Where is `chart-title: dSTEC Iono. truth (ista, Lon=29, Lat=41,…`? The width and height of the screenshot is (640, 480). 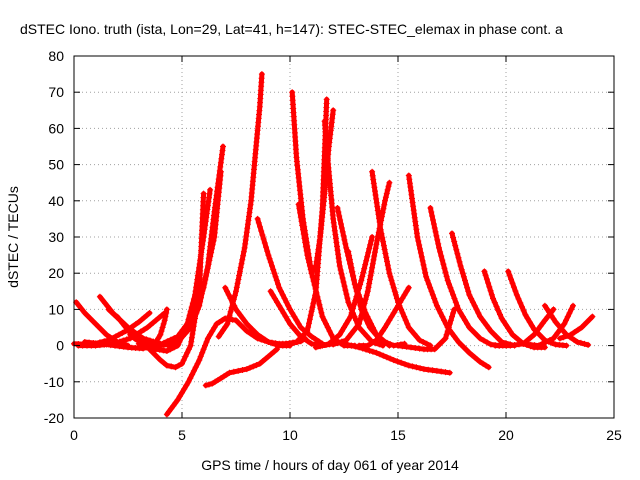
chart-title: dSTEC Iono. truth (ista, Lon=29, Lat=41,… is located at coordinates (291, 29).